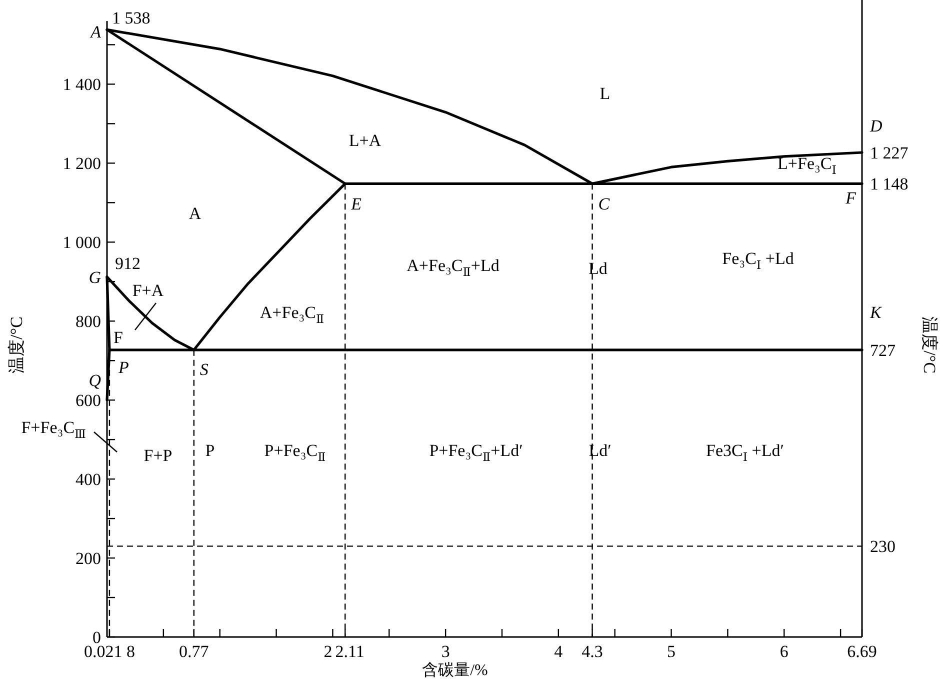  Describe the element at coordinates (930, 345) in the screenshot. I see `y2-axis-title: 温度/°C` at that location.